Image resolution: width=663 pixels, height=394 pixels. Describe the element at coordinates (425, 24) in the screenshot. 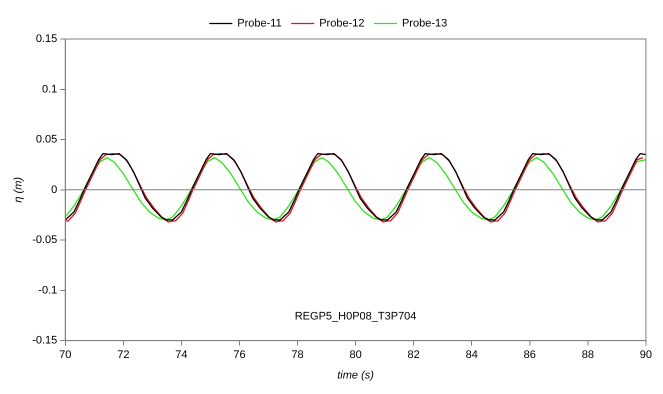

I see `legend-label: Probe-13` at that location.